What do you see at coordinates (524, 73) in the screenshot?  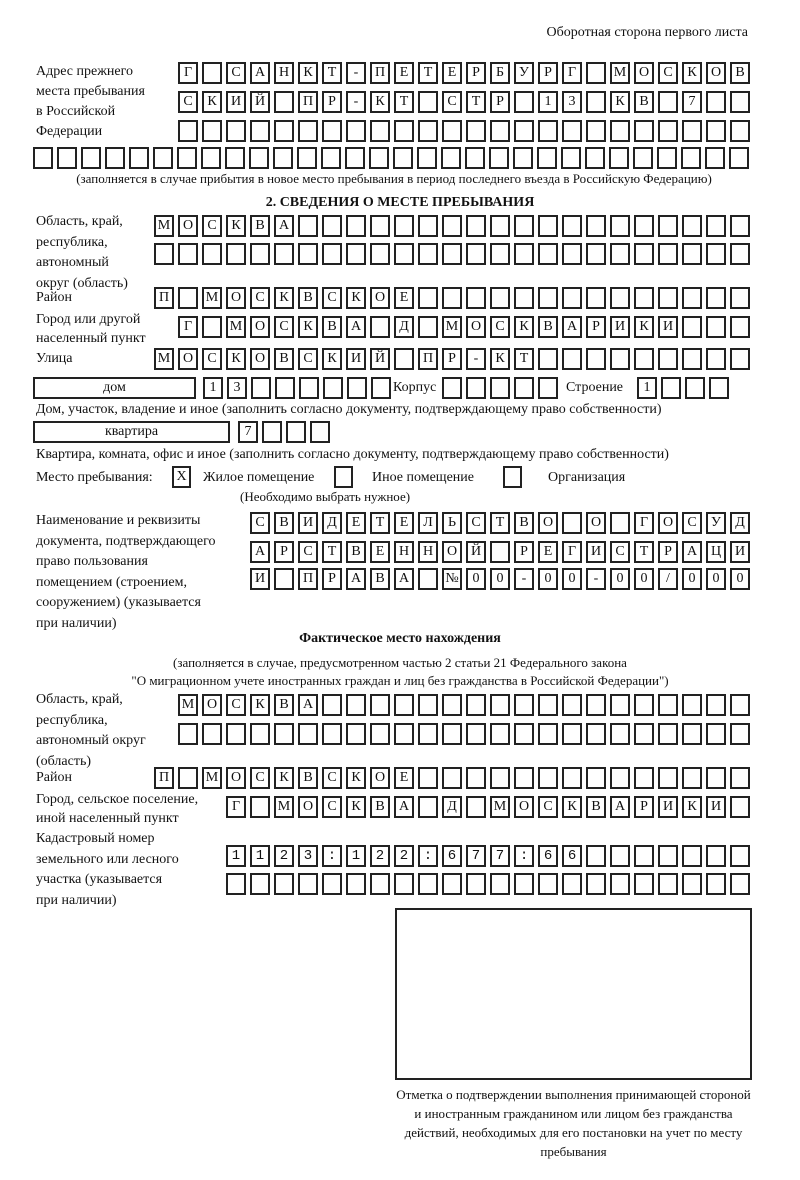 I see `char-box: У` at bounding box center [524, 73].